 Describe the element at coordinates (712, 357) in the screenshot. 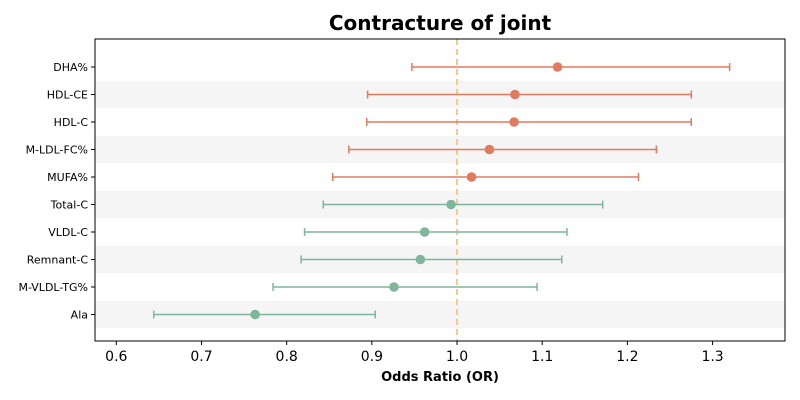

I see `x-tick-label: 1.3` at that location.